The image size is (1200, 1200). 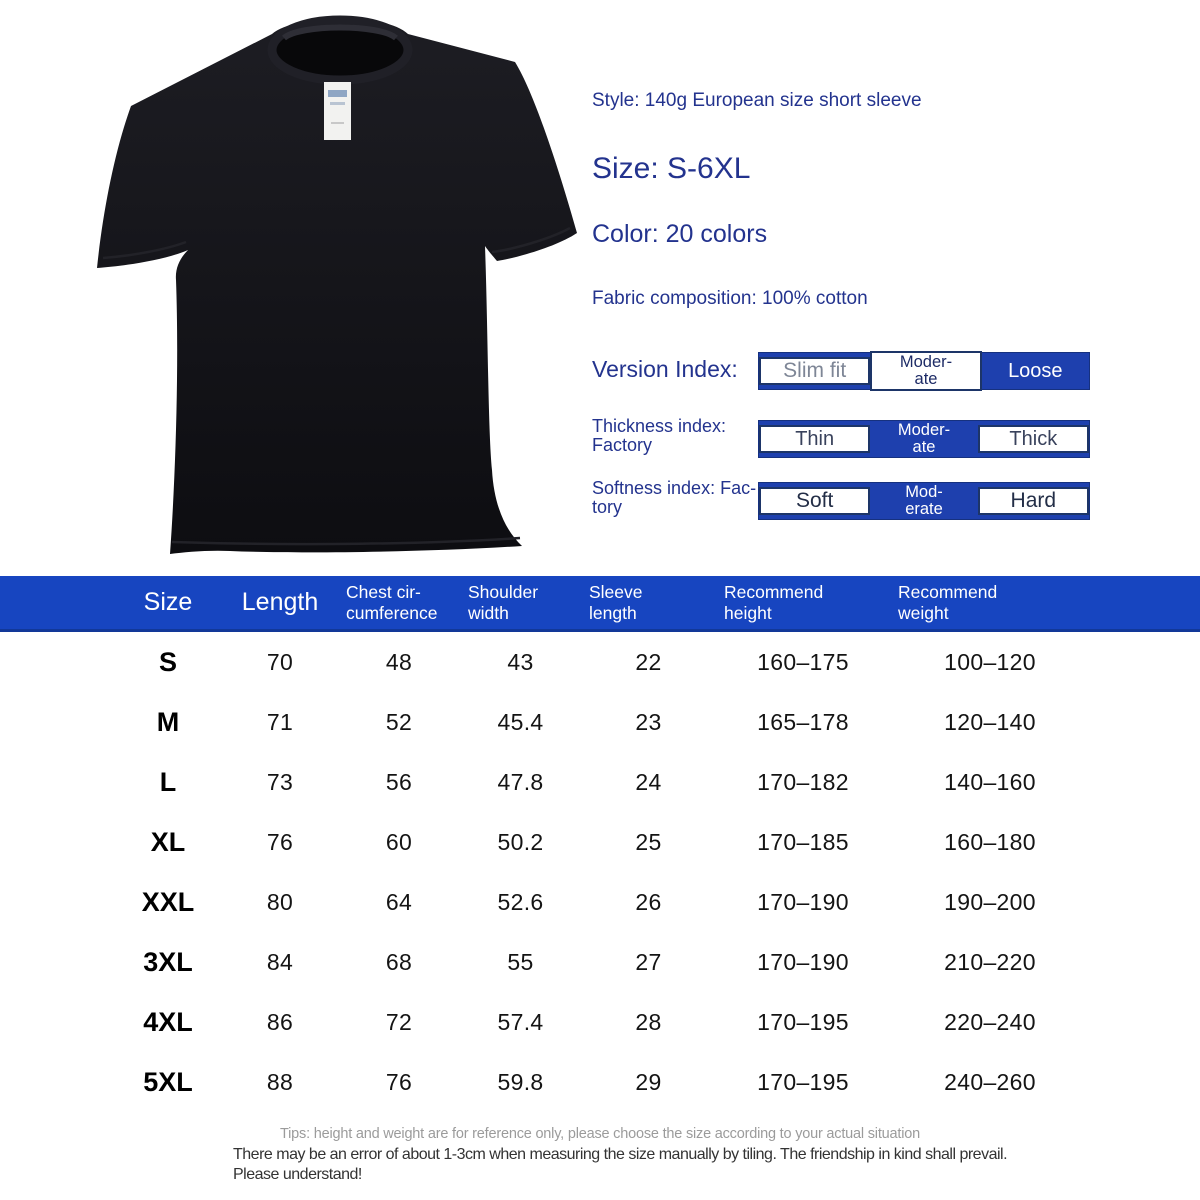 What do you see at coordinates (990, 721) in the screenshot?
I see `table-cell: 120–140` at bounding box center [990, 721].